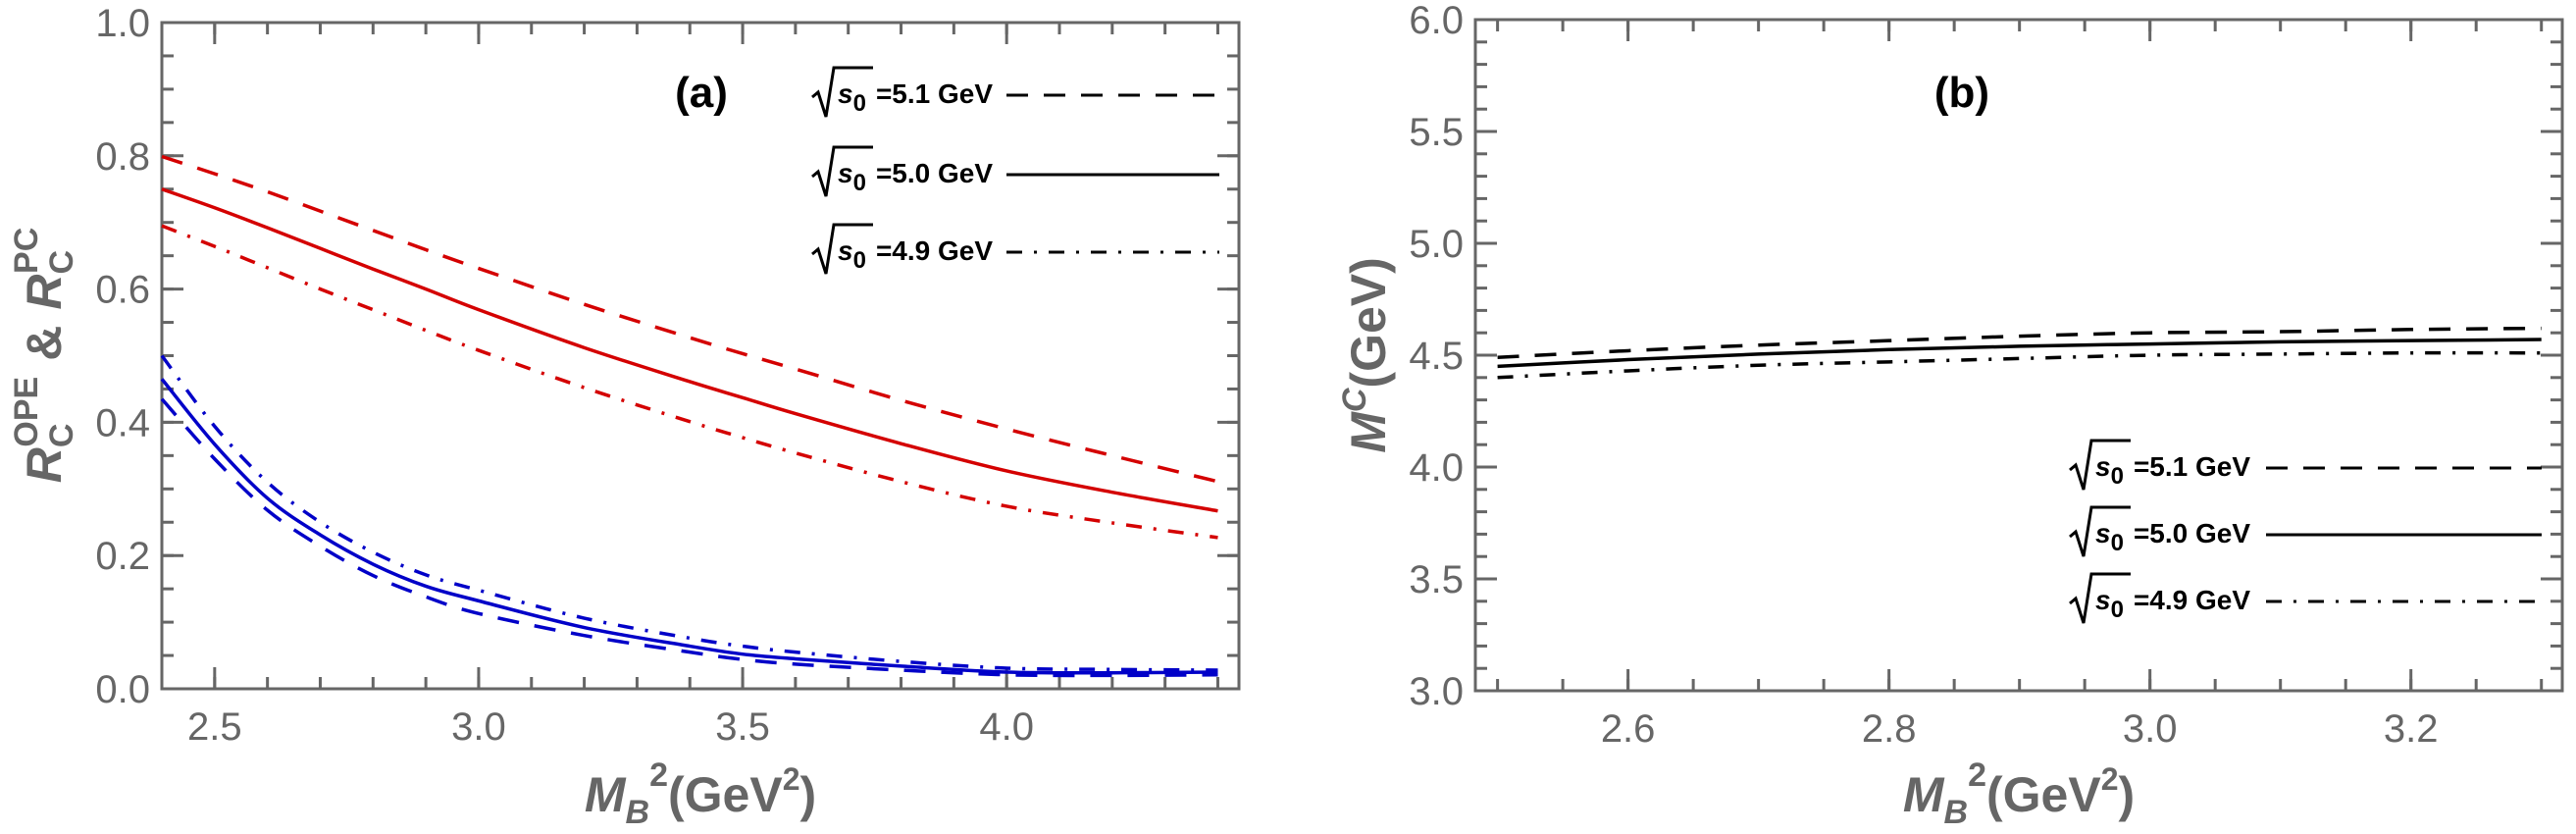 This screenshot has height=834, width=2576. I want to click on y-title-r1-sup: OPE, so click(26, 412).